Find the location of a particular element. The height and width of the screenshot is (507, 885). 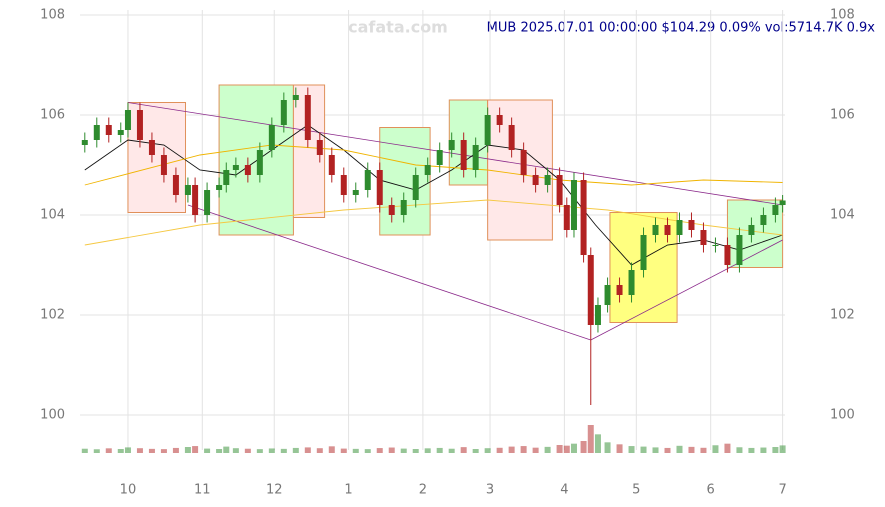

y-tick-label: 106 is located at coordinates (52, 115).